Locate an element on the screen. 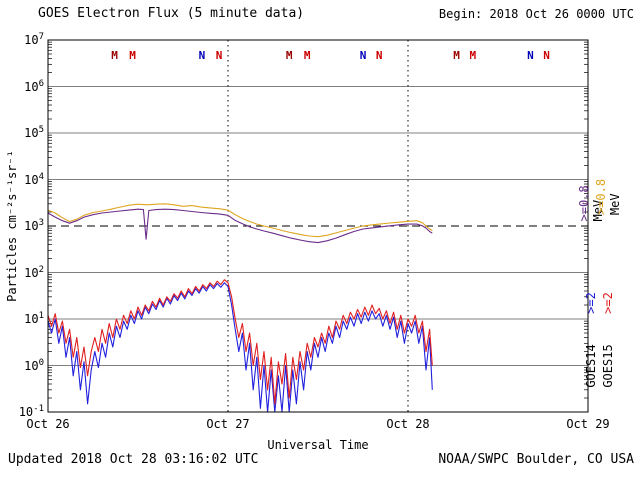  legend-goes15-e2: >=2 is located at coordinates (608, 303).